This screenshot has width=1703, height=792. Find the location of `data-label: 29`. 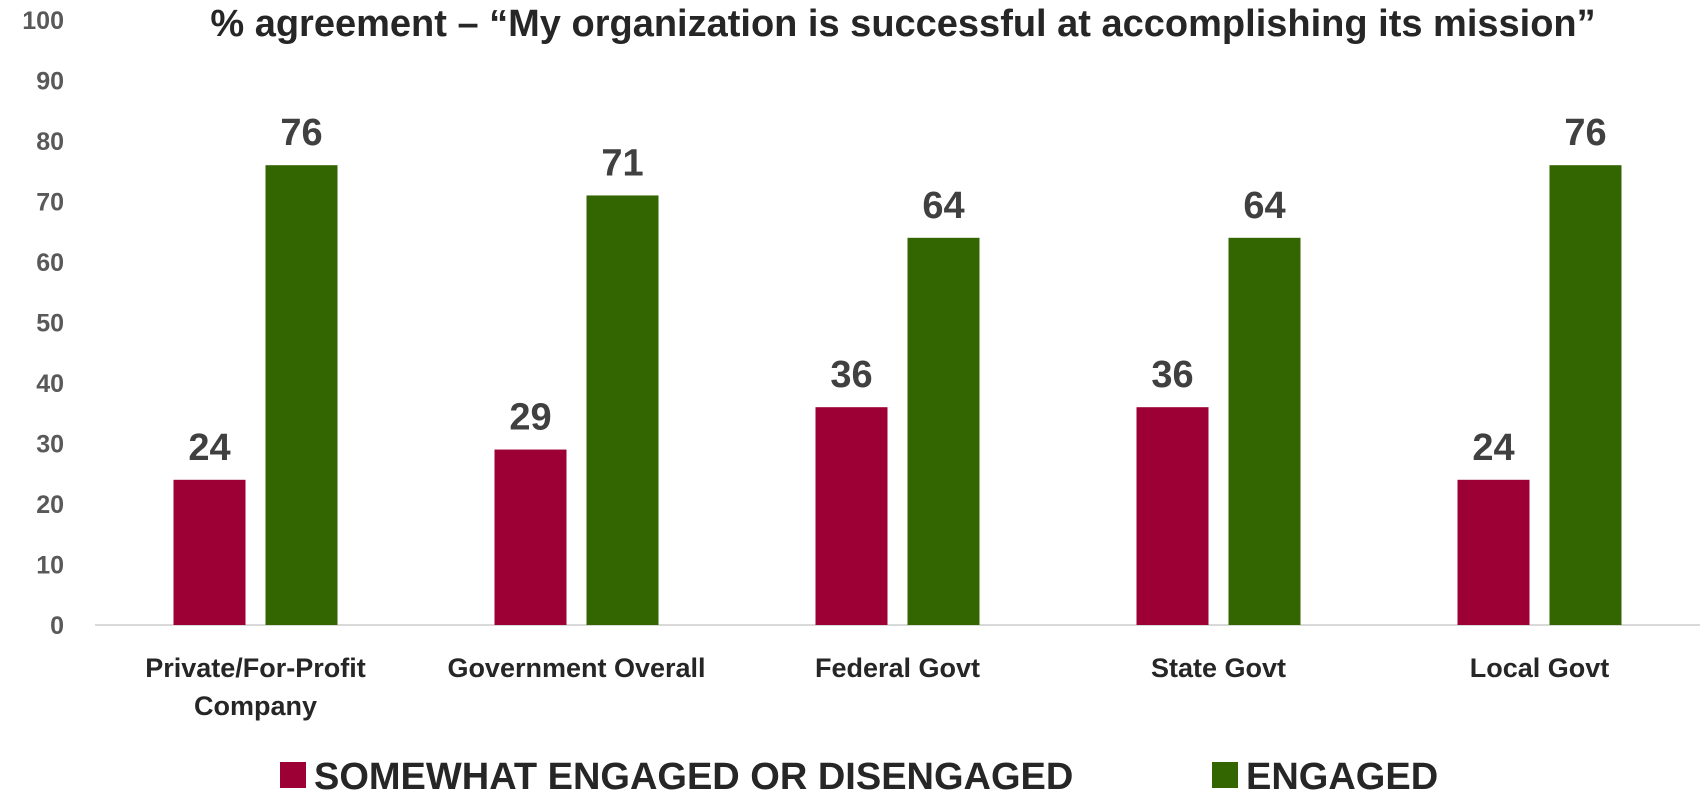

data-label: 29 is located at coordinates (530, 418).